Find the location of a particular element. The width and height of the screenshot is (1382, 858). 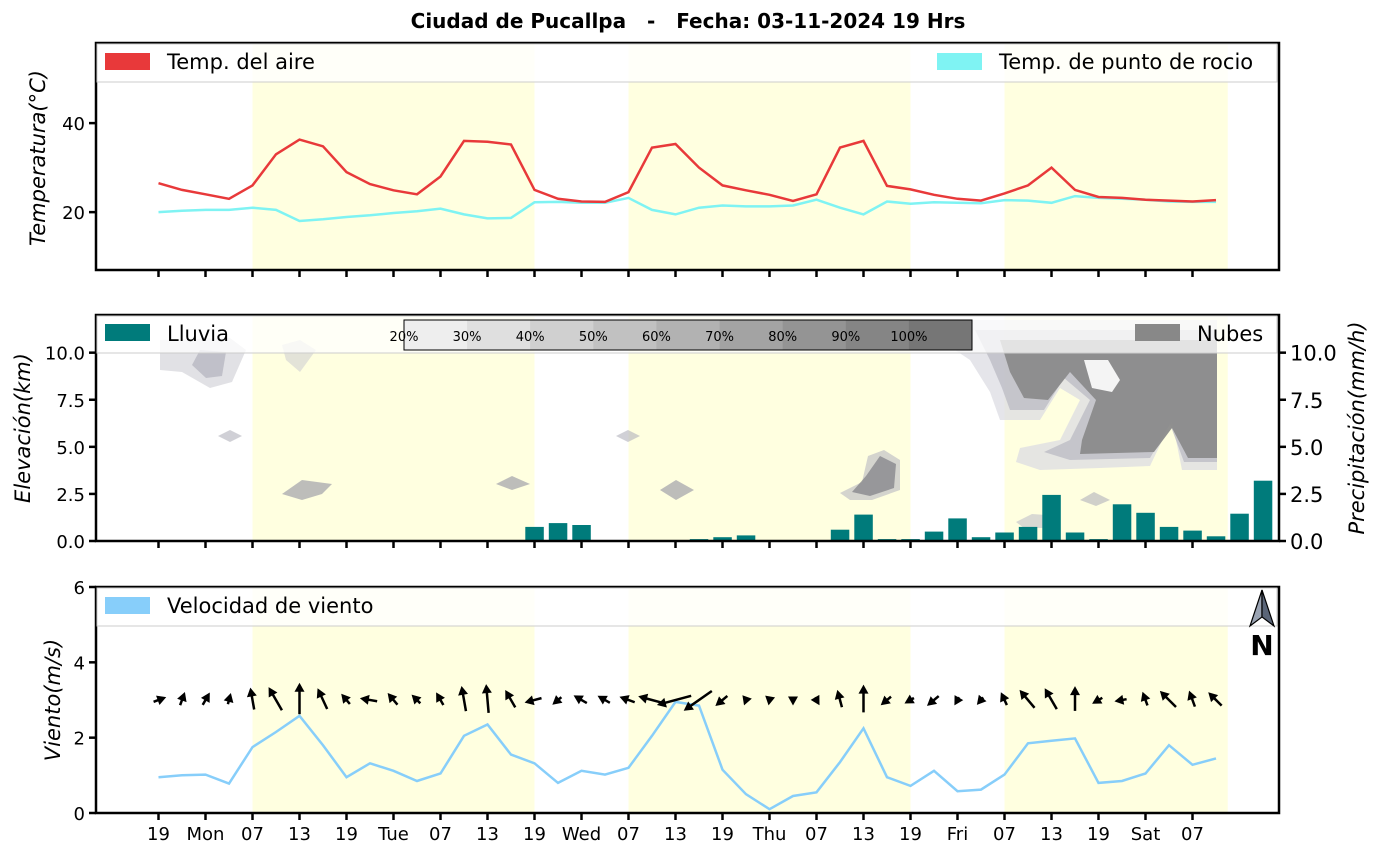

legend-swatch-dew-temp is located at coordinates (959, 61).